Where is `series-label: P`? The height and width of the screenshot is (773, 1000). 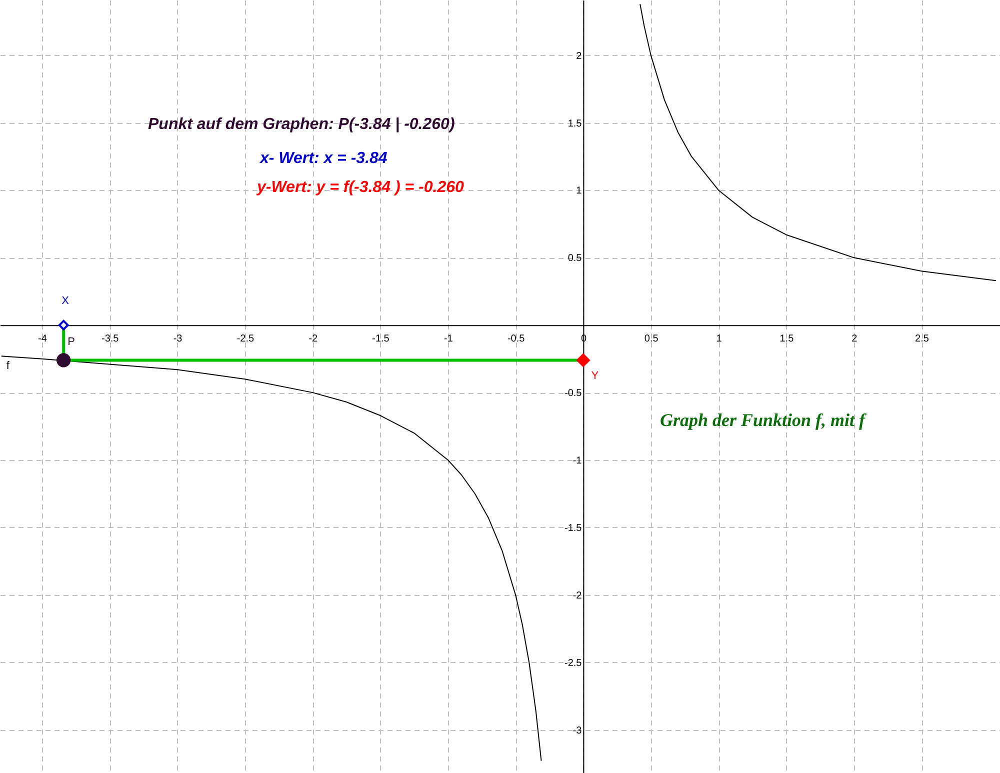
series-label: P is located at coordinates (71, 342).